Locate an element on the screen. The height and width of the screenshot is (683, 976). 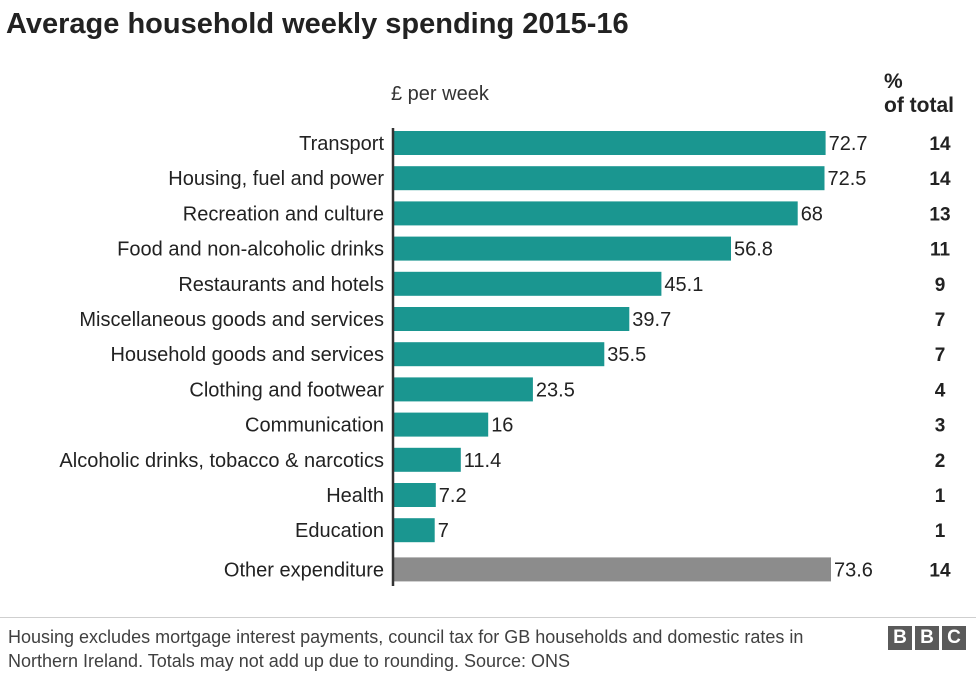
category-label: Communication is located at coordinates (314, 426).